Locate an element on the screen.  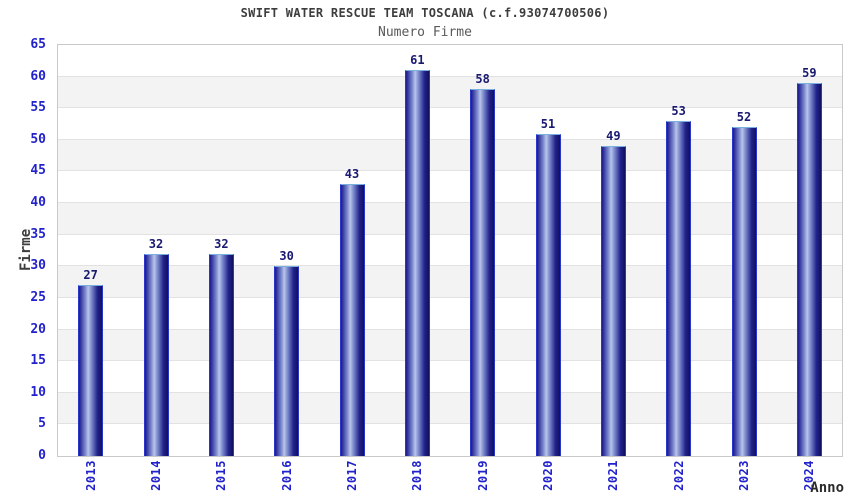
x-tick-slot: 2022 is located at coordinates (678, 479).